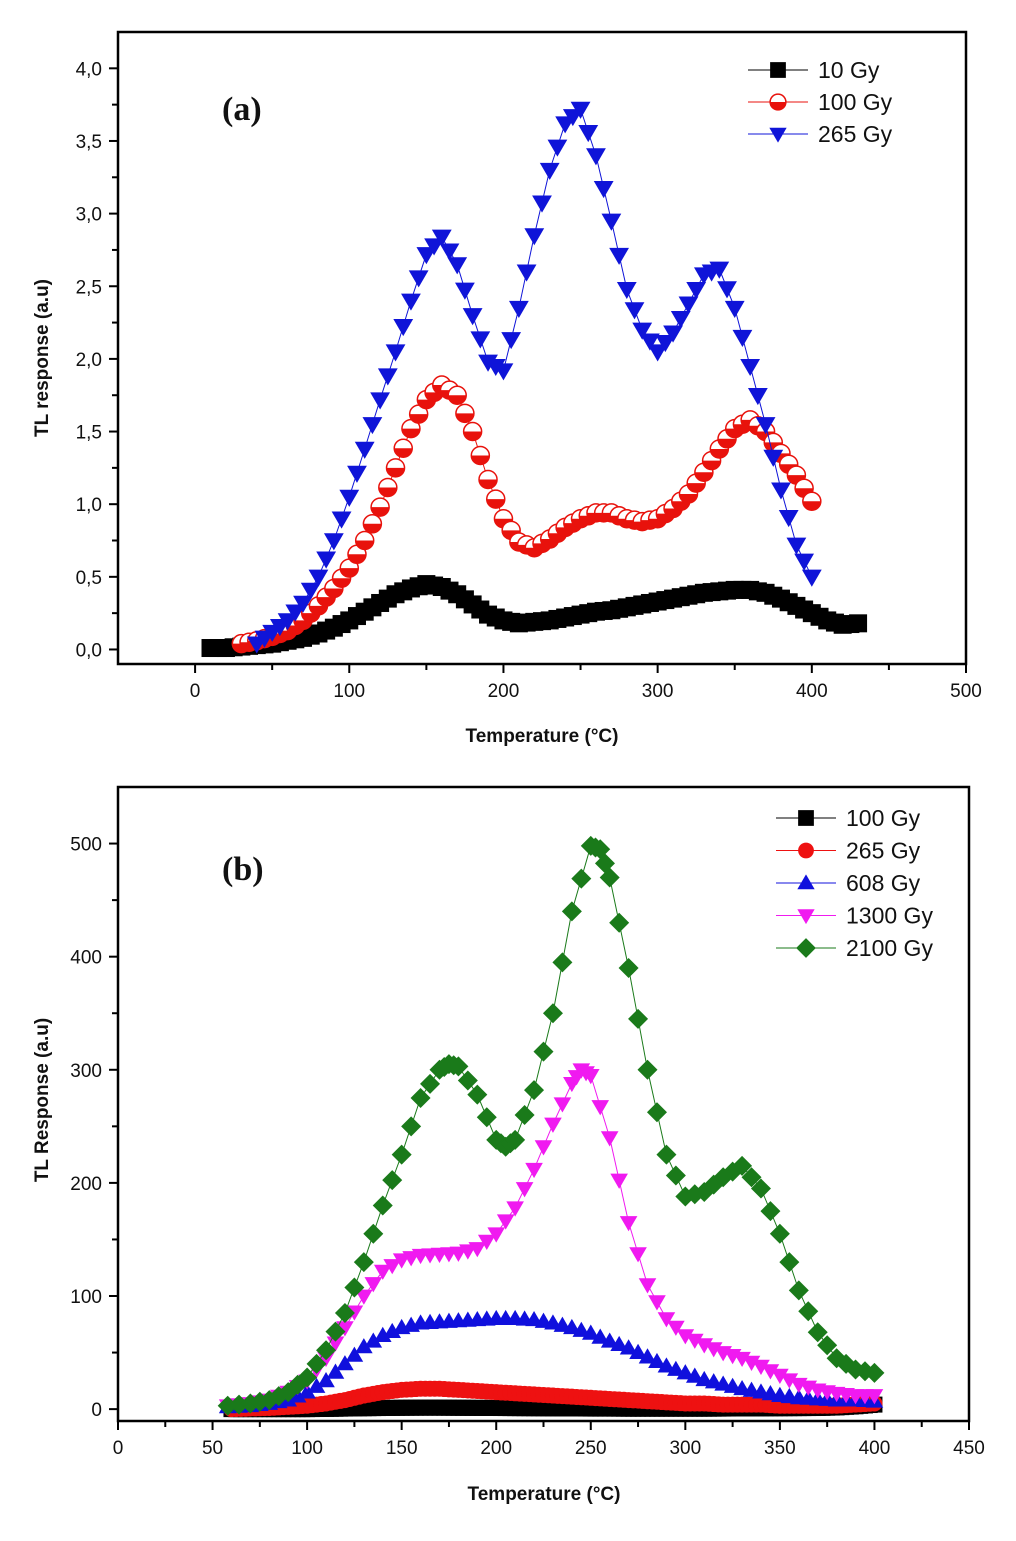 The height and width of the screenshot is (1541, 1016). What do you see at coordinates (89, 287) in the screenshot?
I see `y-tick-label: 2,5` at bounding box center [89, 287].